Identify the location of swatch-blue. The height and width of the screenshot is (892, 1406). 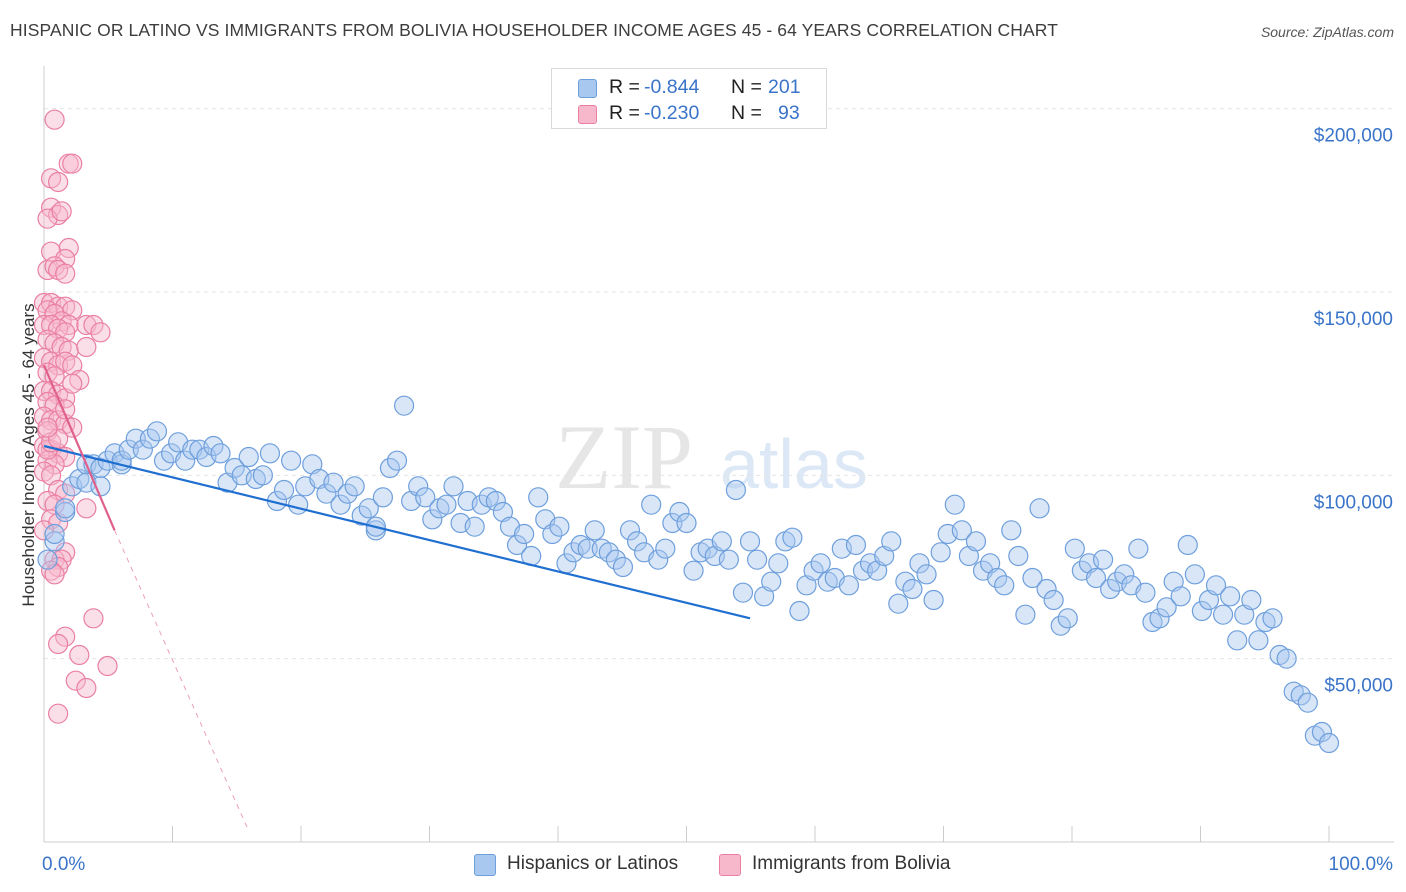
(485, 865).